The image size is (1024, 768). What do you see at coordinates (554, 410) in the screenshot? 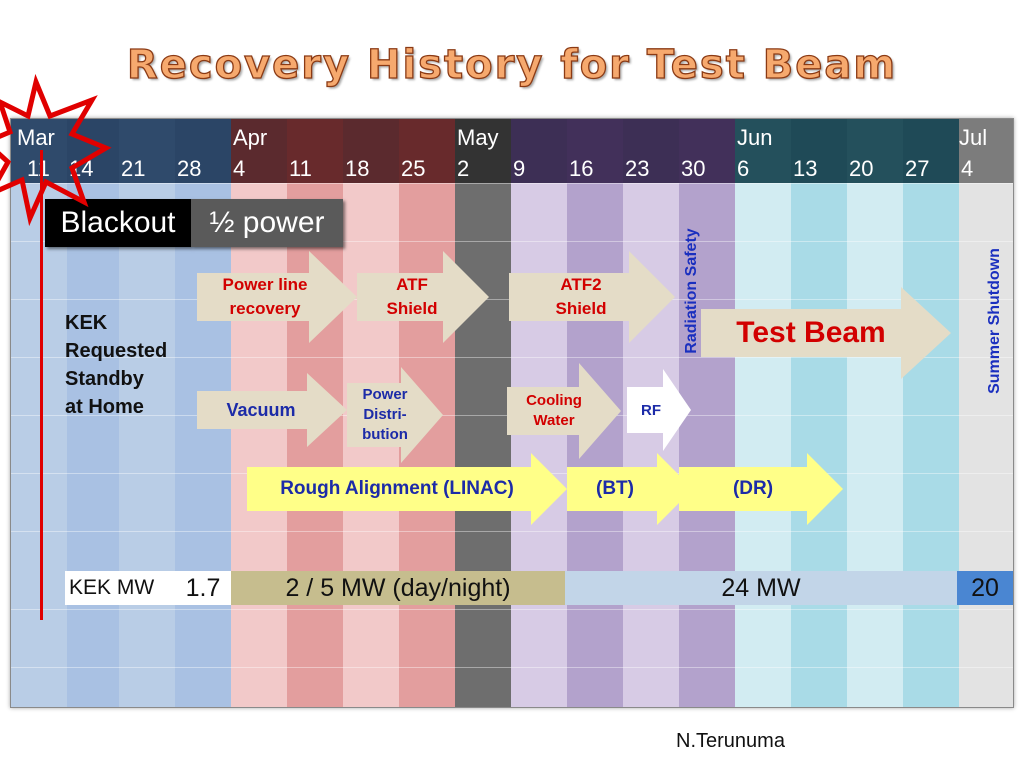
I see `task-label: Cooling Water` at bounding box center [554, 410].